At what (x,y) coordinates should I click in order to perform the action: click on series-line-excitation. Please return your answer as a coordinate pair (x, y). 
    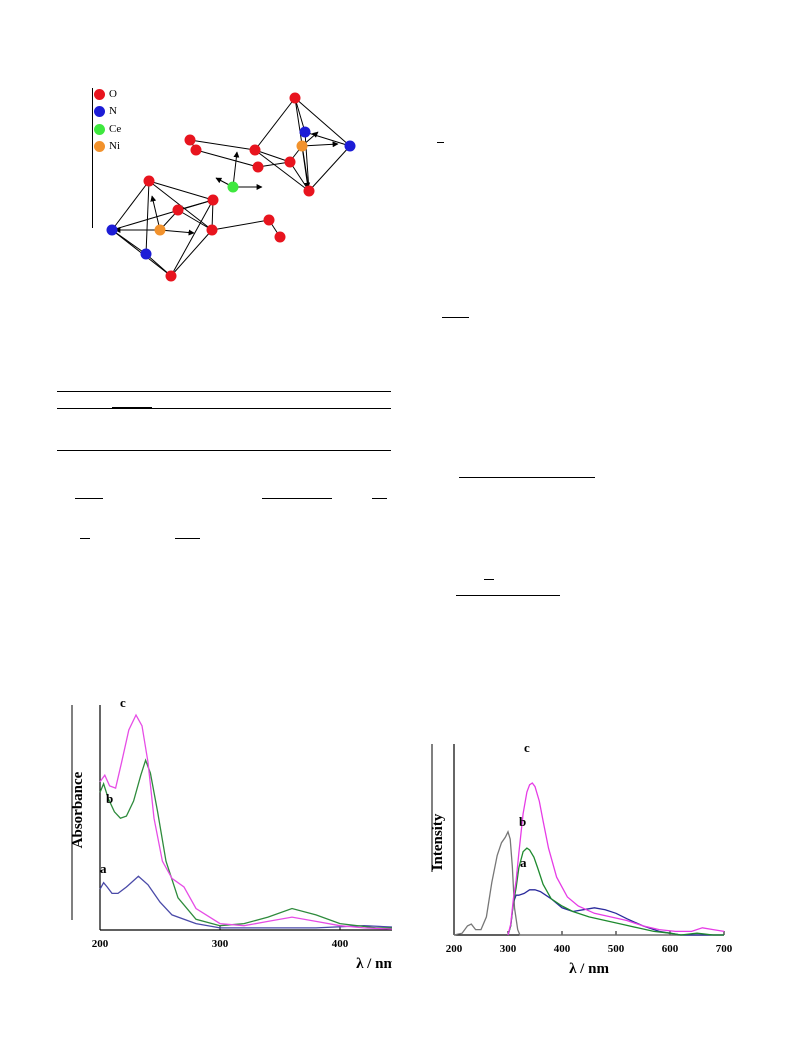
    Looking at the image, I should click on (588, 883).